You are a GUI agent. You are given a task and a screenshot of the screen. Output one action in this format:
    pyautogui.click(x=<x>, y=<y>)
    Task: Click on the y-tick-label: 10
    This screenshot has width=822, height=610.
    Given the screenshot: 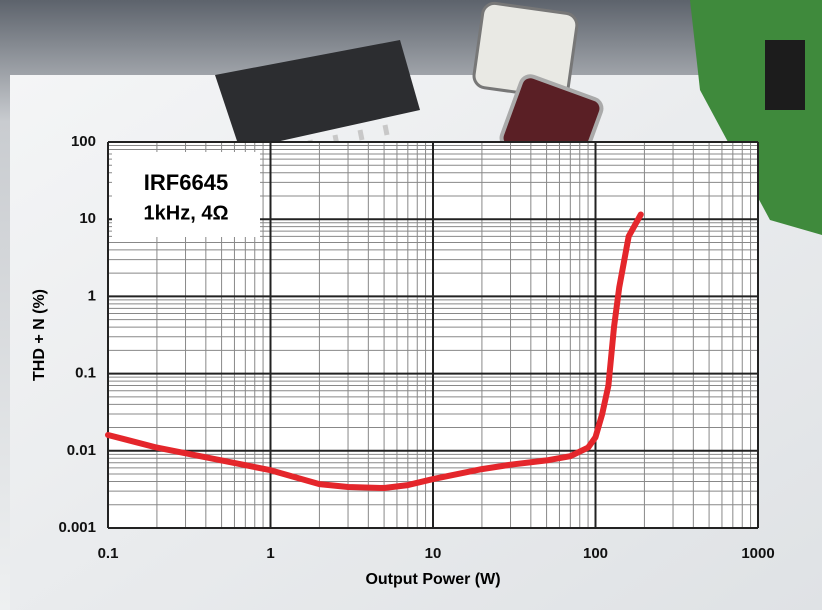 What is the action you would take?
    pyautogui.click(x=87, y=218)
    